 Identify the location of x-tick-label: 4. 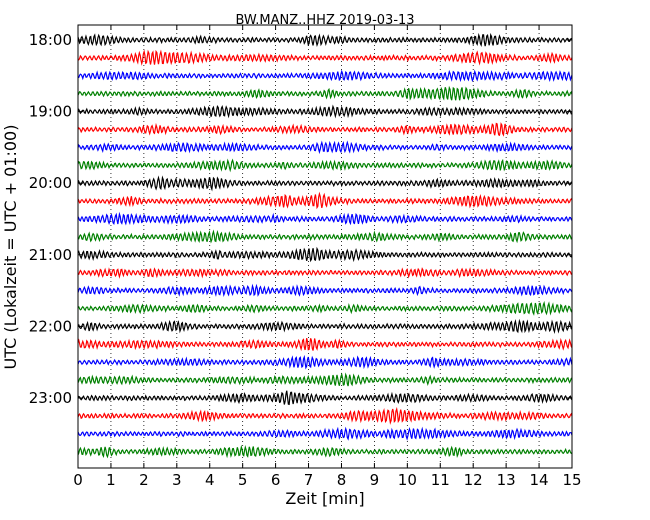
(210, 480).